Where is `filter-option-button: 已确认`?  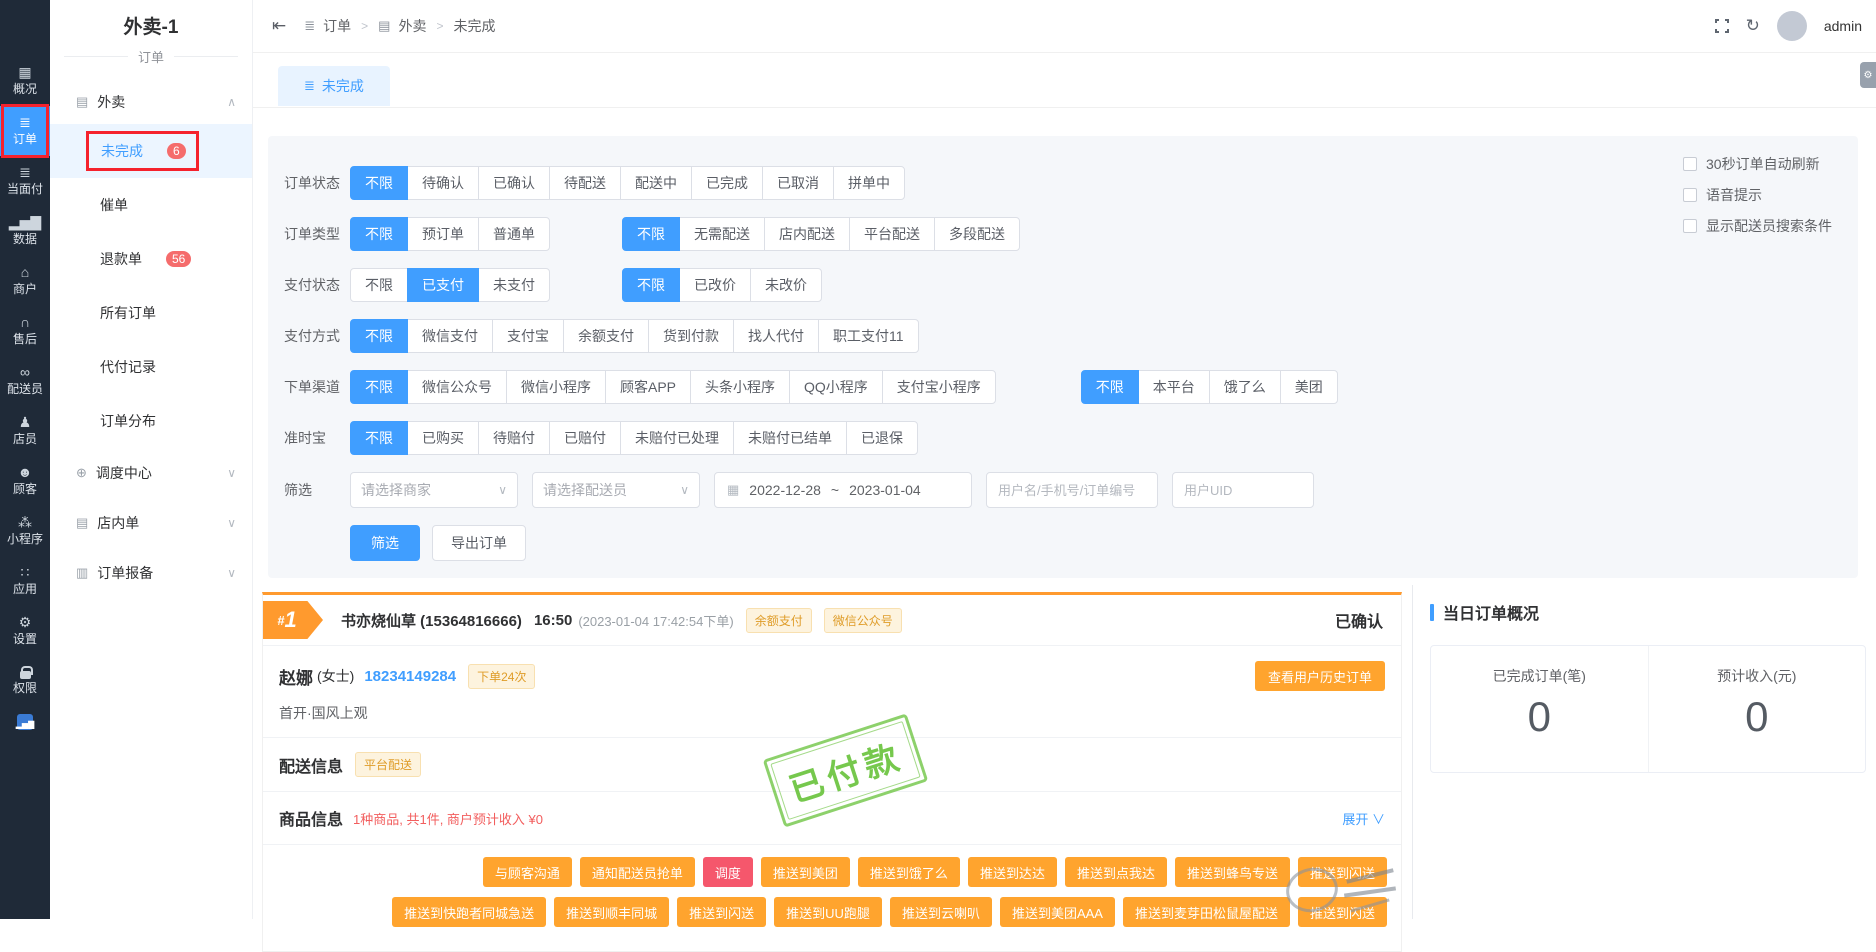
filter-option-button: 已确认 is located at coordinates (514, 183).